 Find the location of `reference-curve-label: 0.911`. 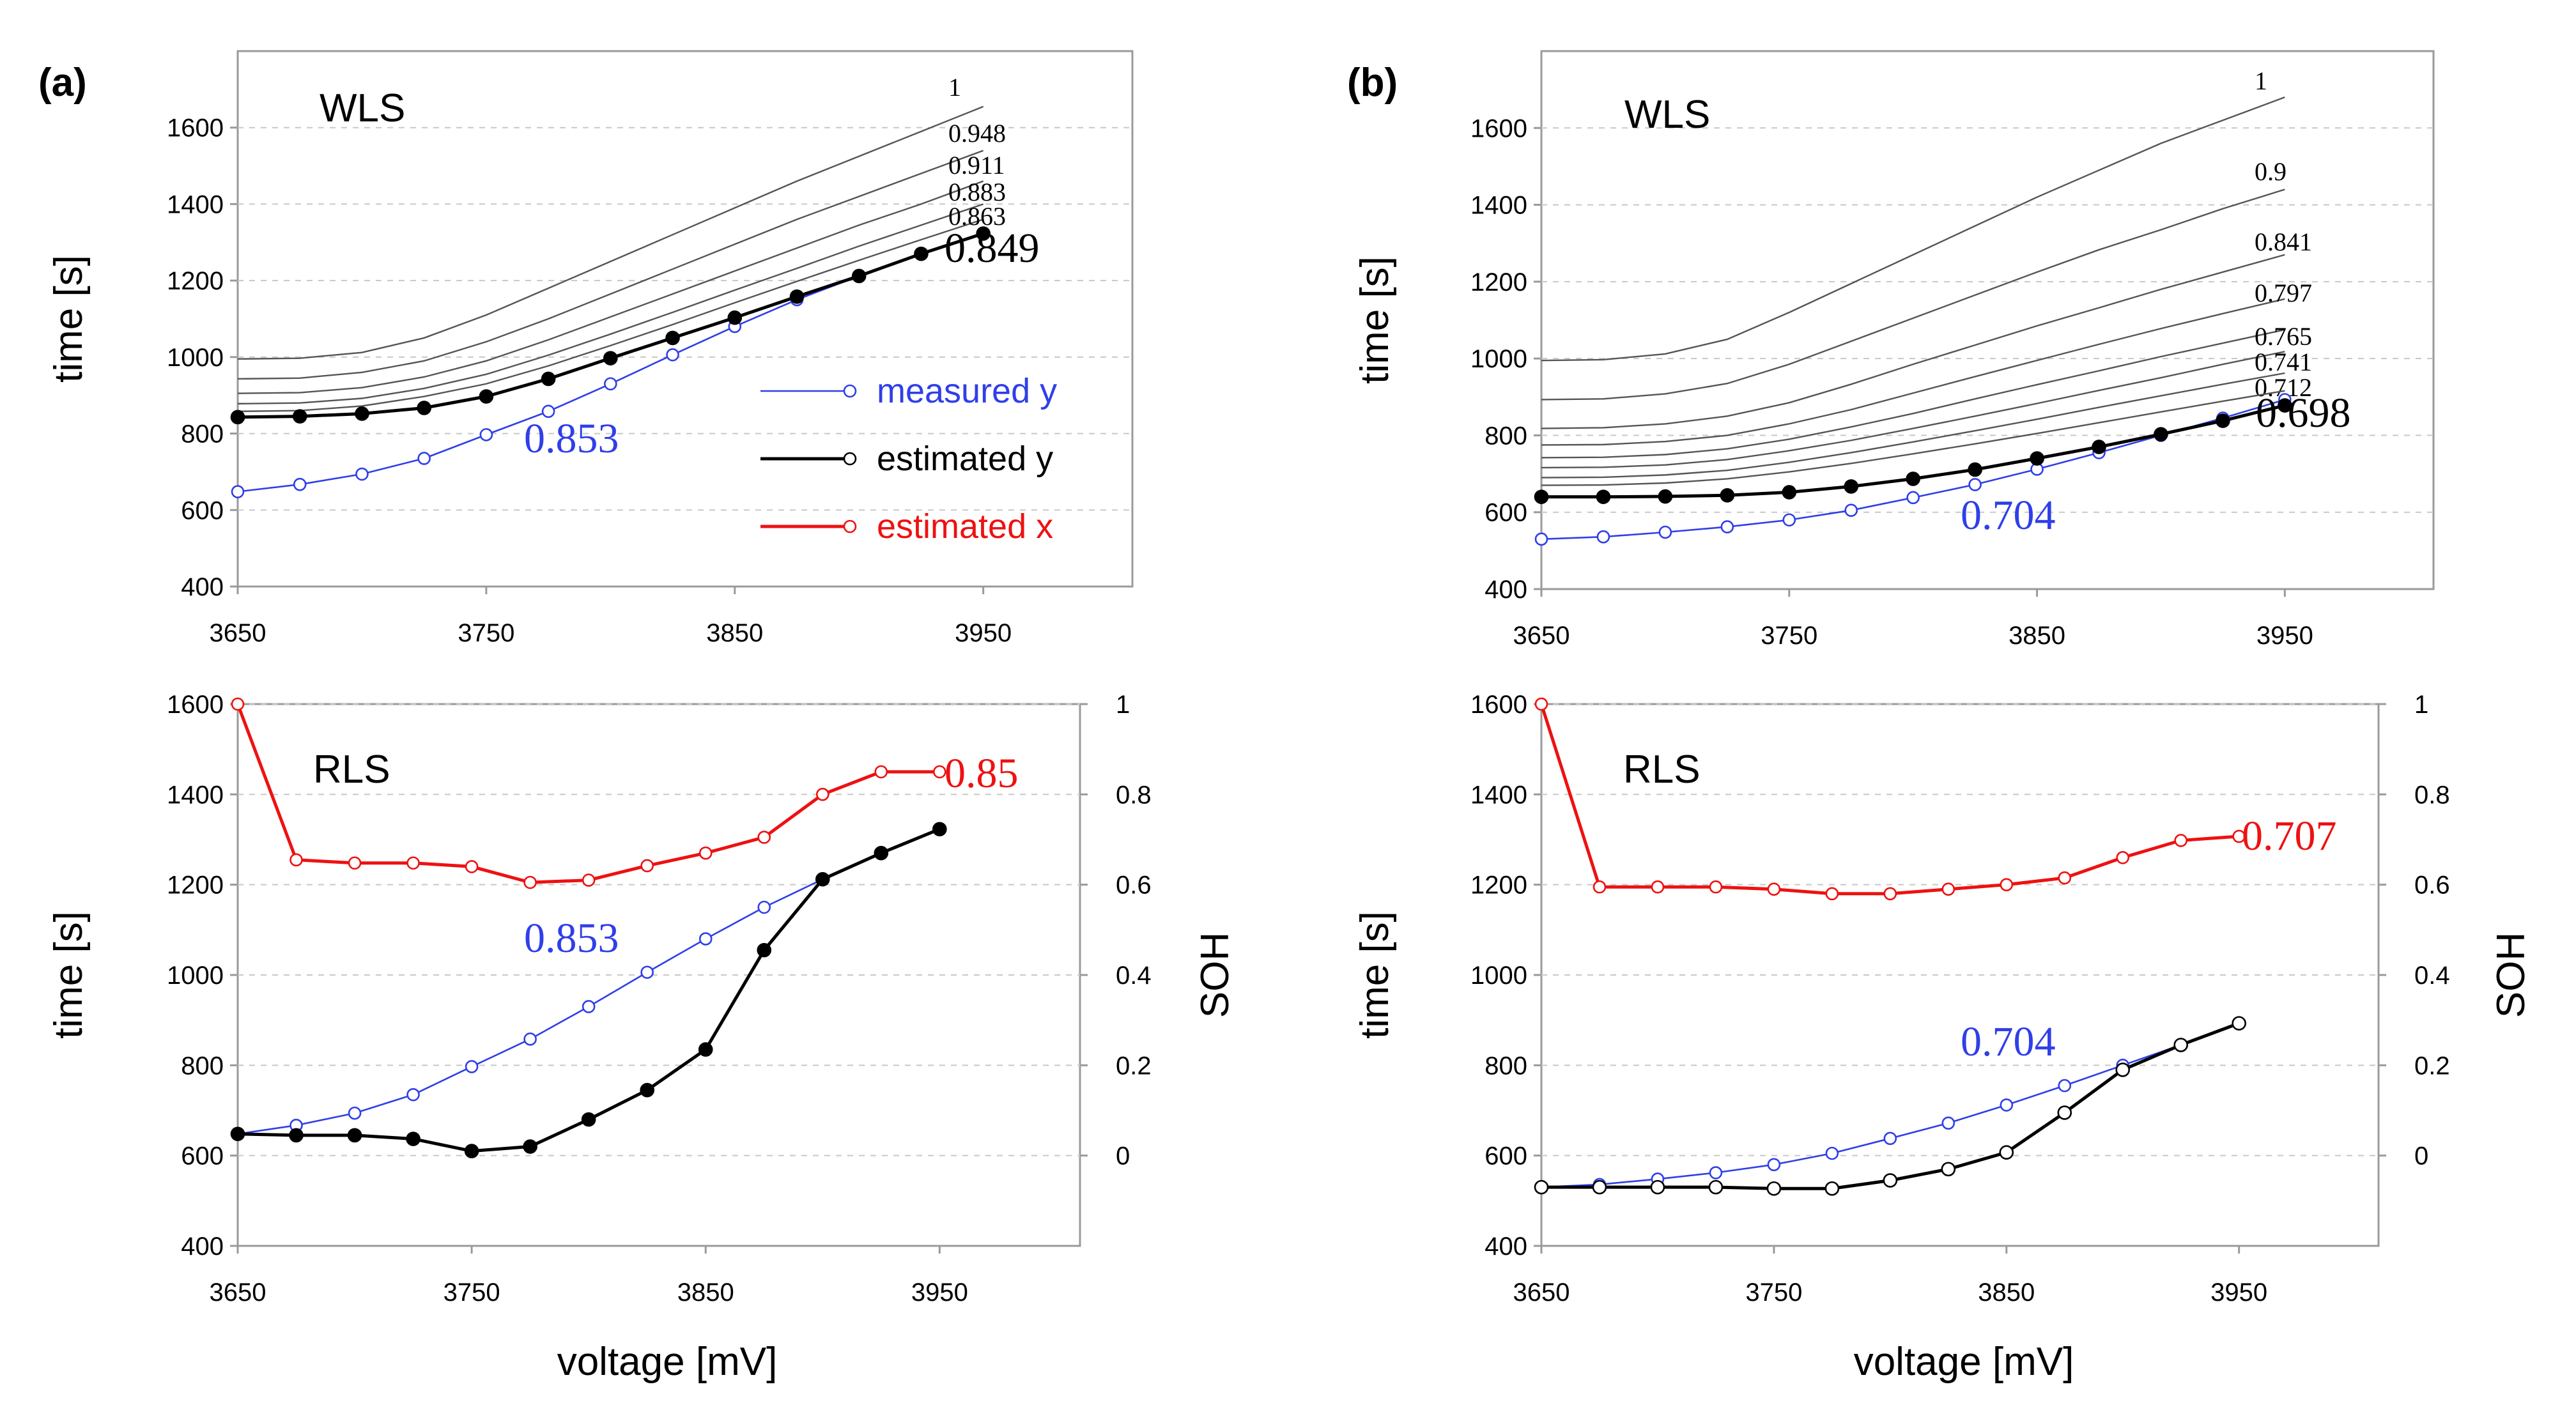

reference-curve-label: 0.911 is located at coordinates (976, 165).